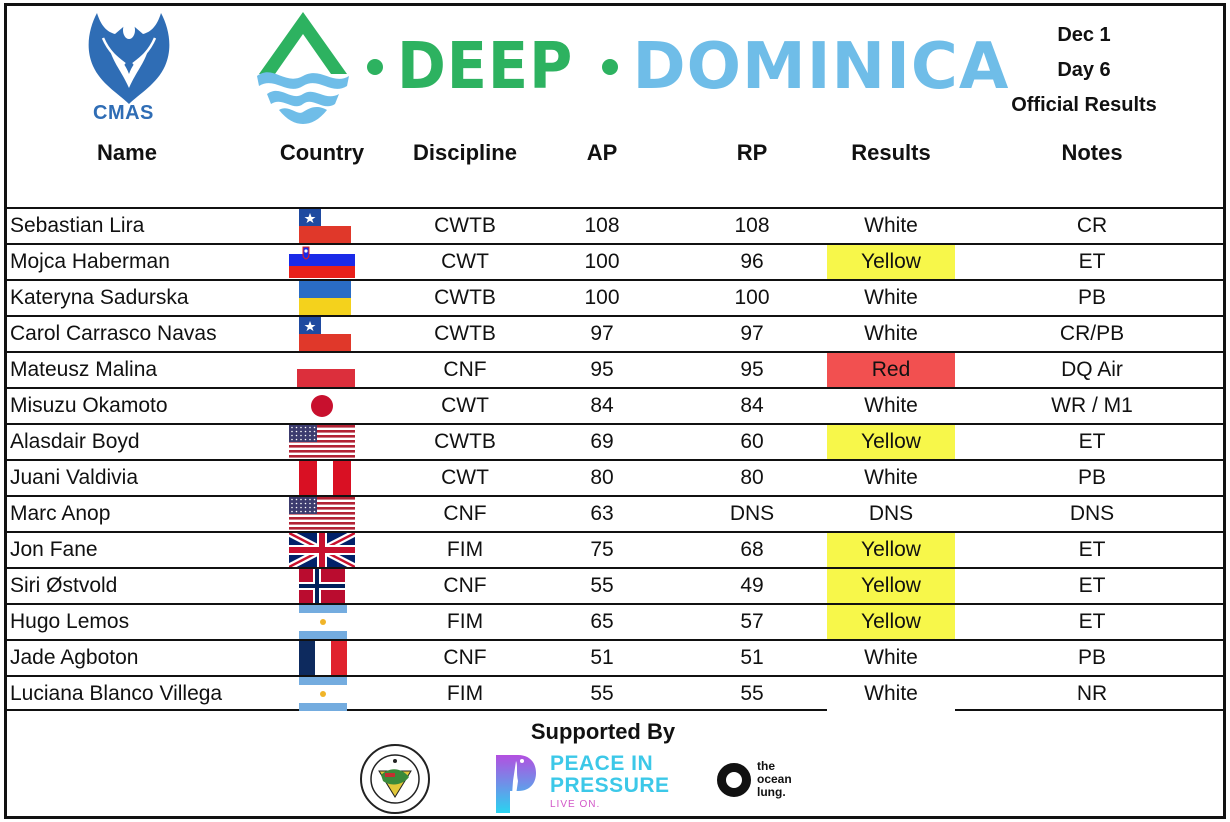  I want to click on event-title-deep: DEEP, so click(485, 67).